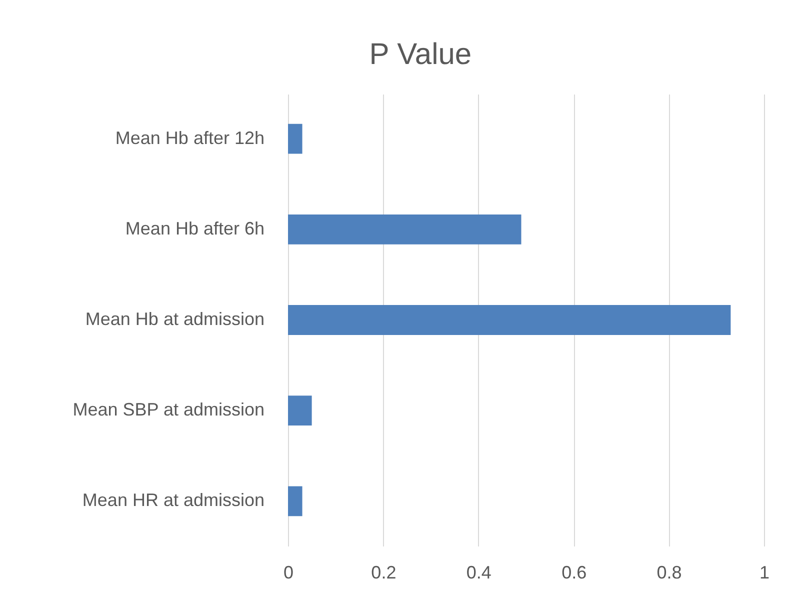  Describe the element at coordinates (764, 572) in the screenshot. I see `x-tick-label: 1` at that location.